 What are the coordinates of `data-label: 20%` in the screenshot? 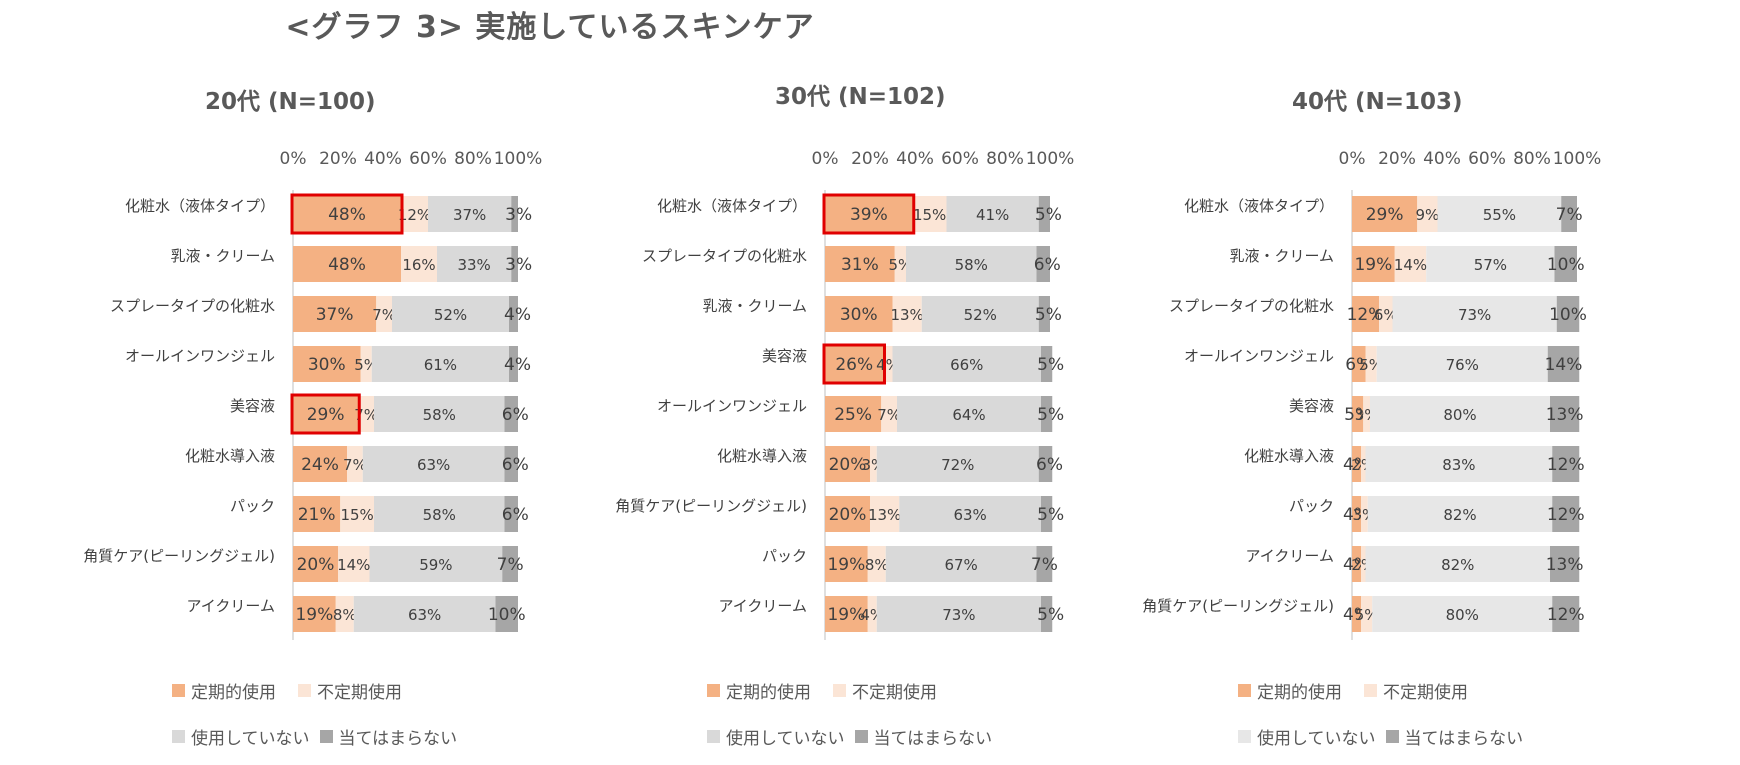 It's located at (848, 515).